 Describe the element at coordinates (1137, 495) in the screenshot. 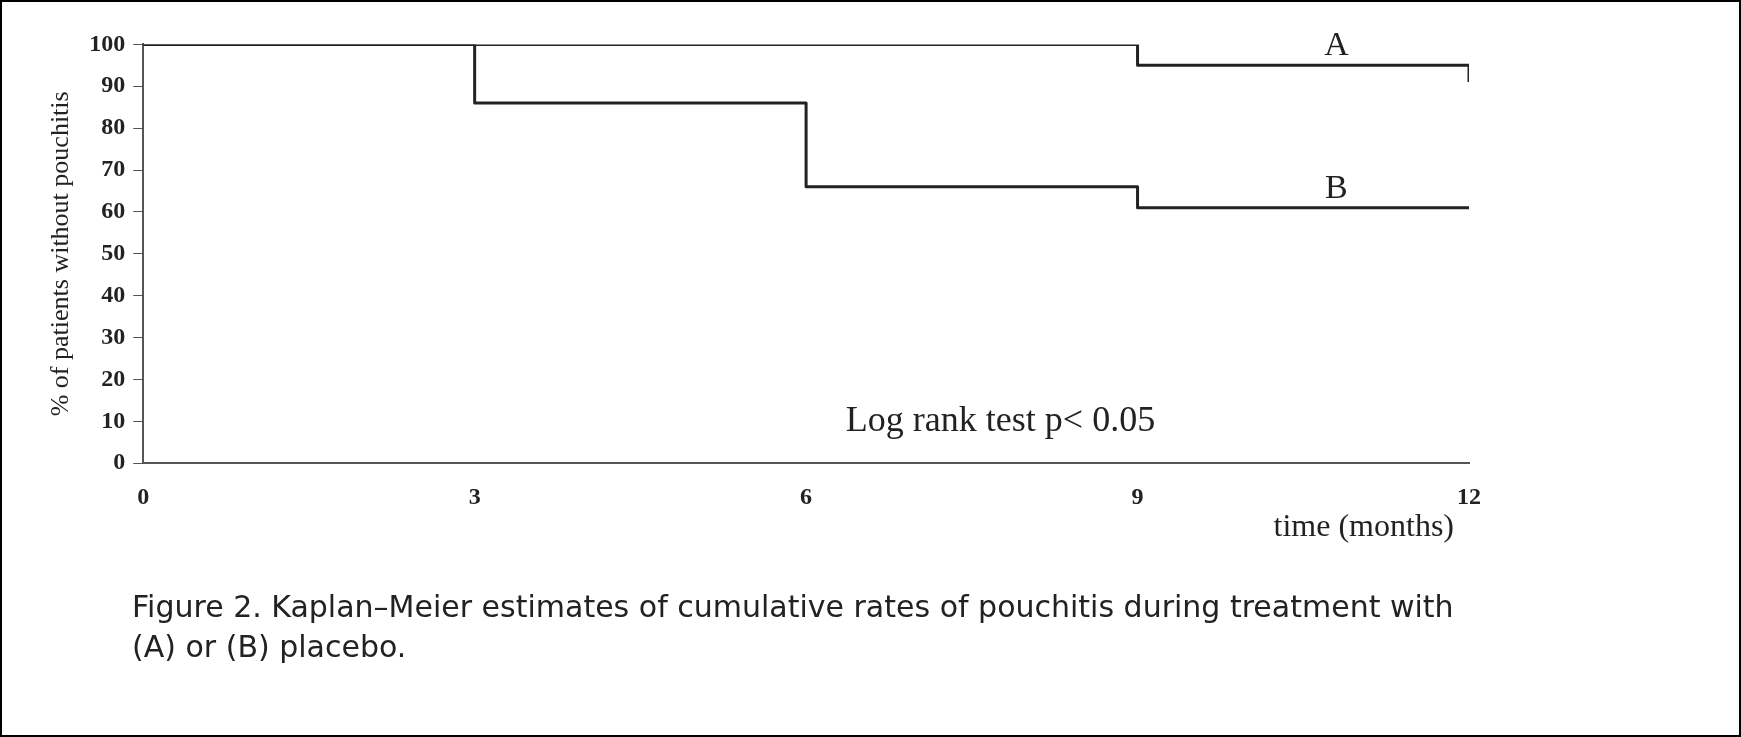

I see `x-tick-label: 9` at that location.